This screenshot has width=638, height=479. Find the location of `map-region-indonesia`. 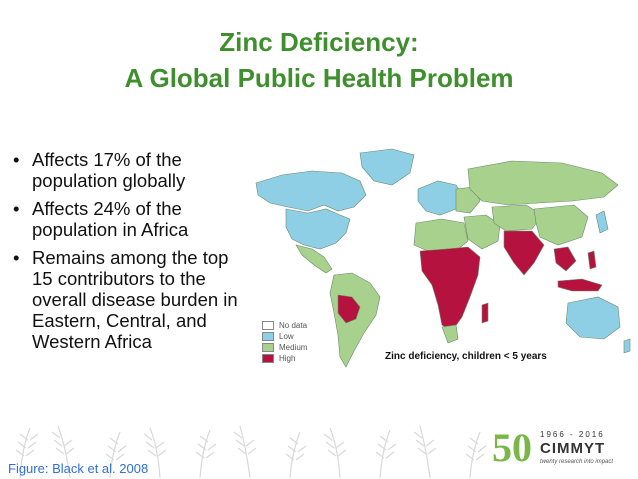

map-region-indonesia is located at coordinates (580, 285).